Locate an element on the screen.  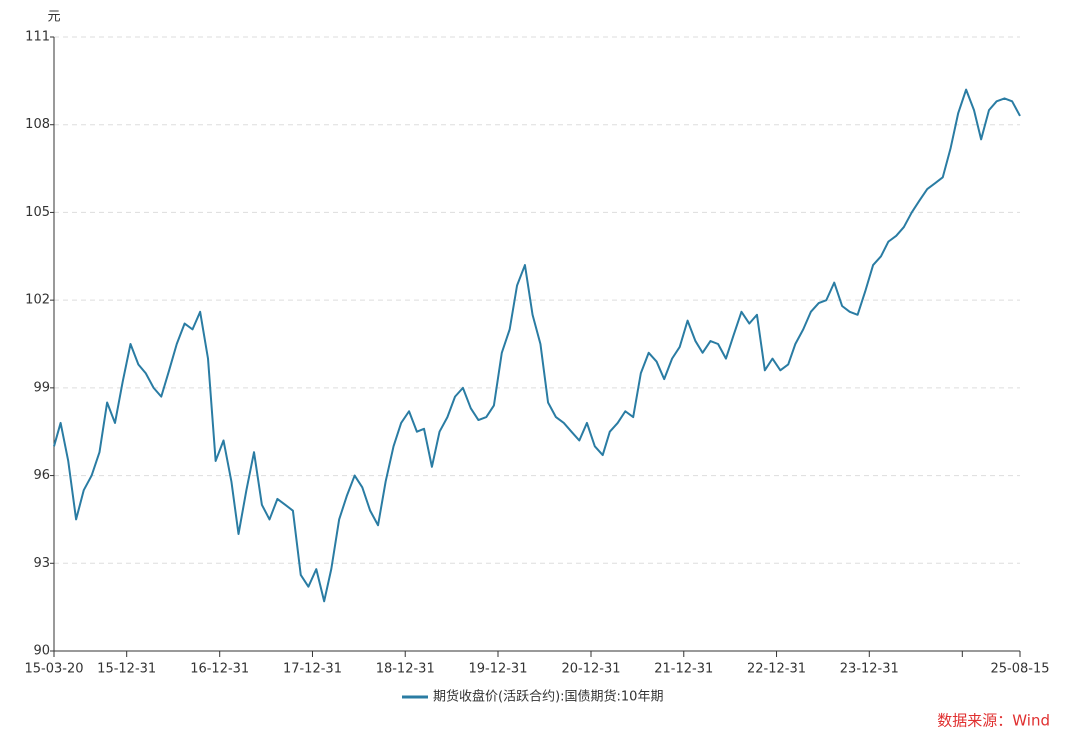
y-tick-label: 102 is located at coordinates (37, 300).